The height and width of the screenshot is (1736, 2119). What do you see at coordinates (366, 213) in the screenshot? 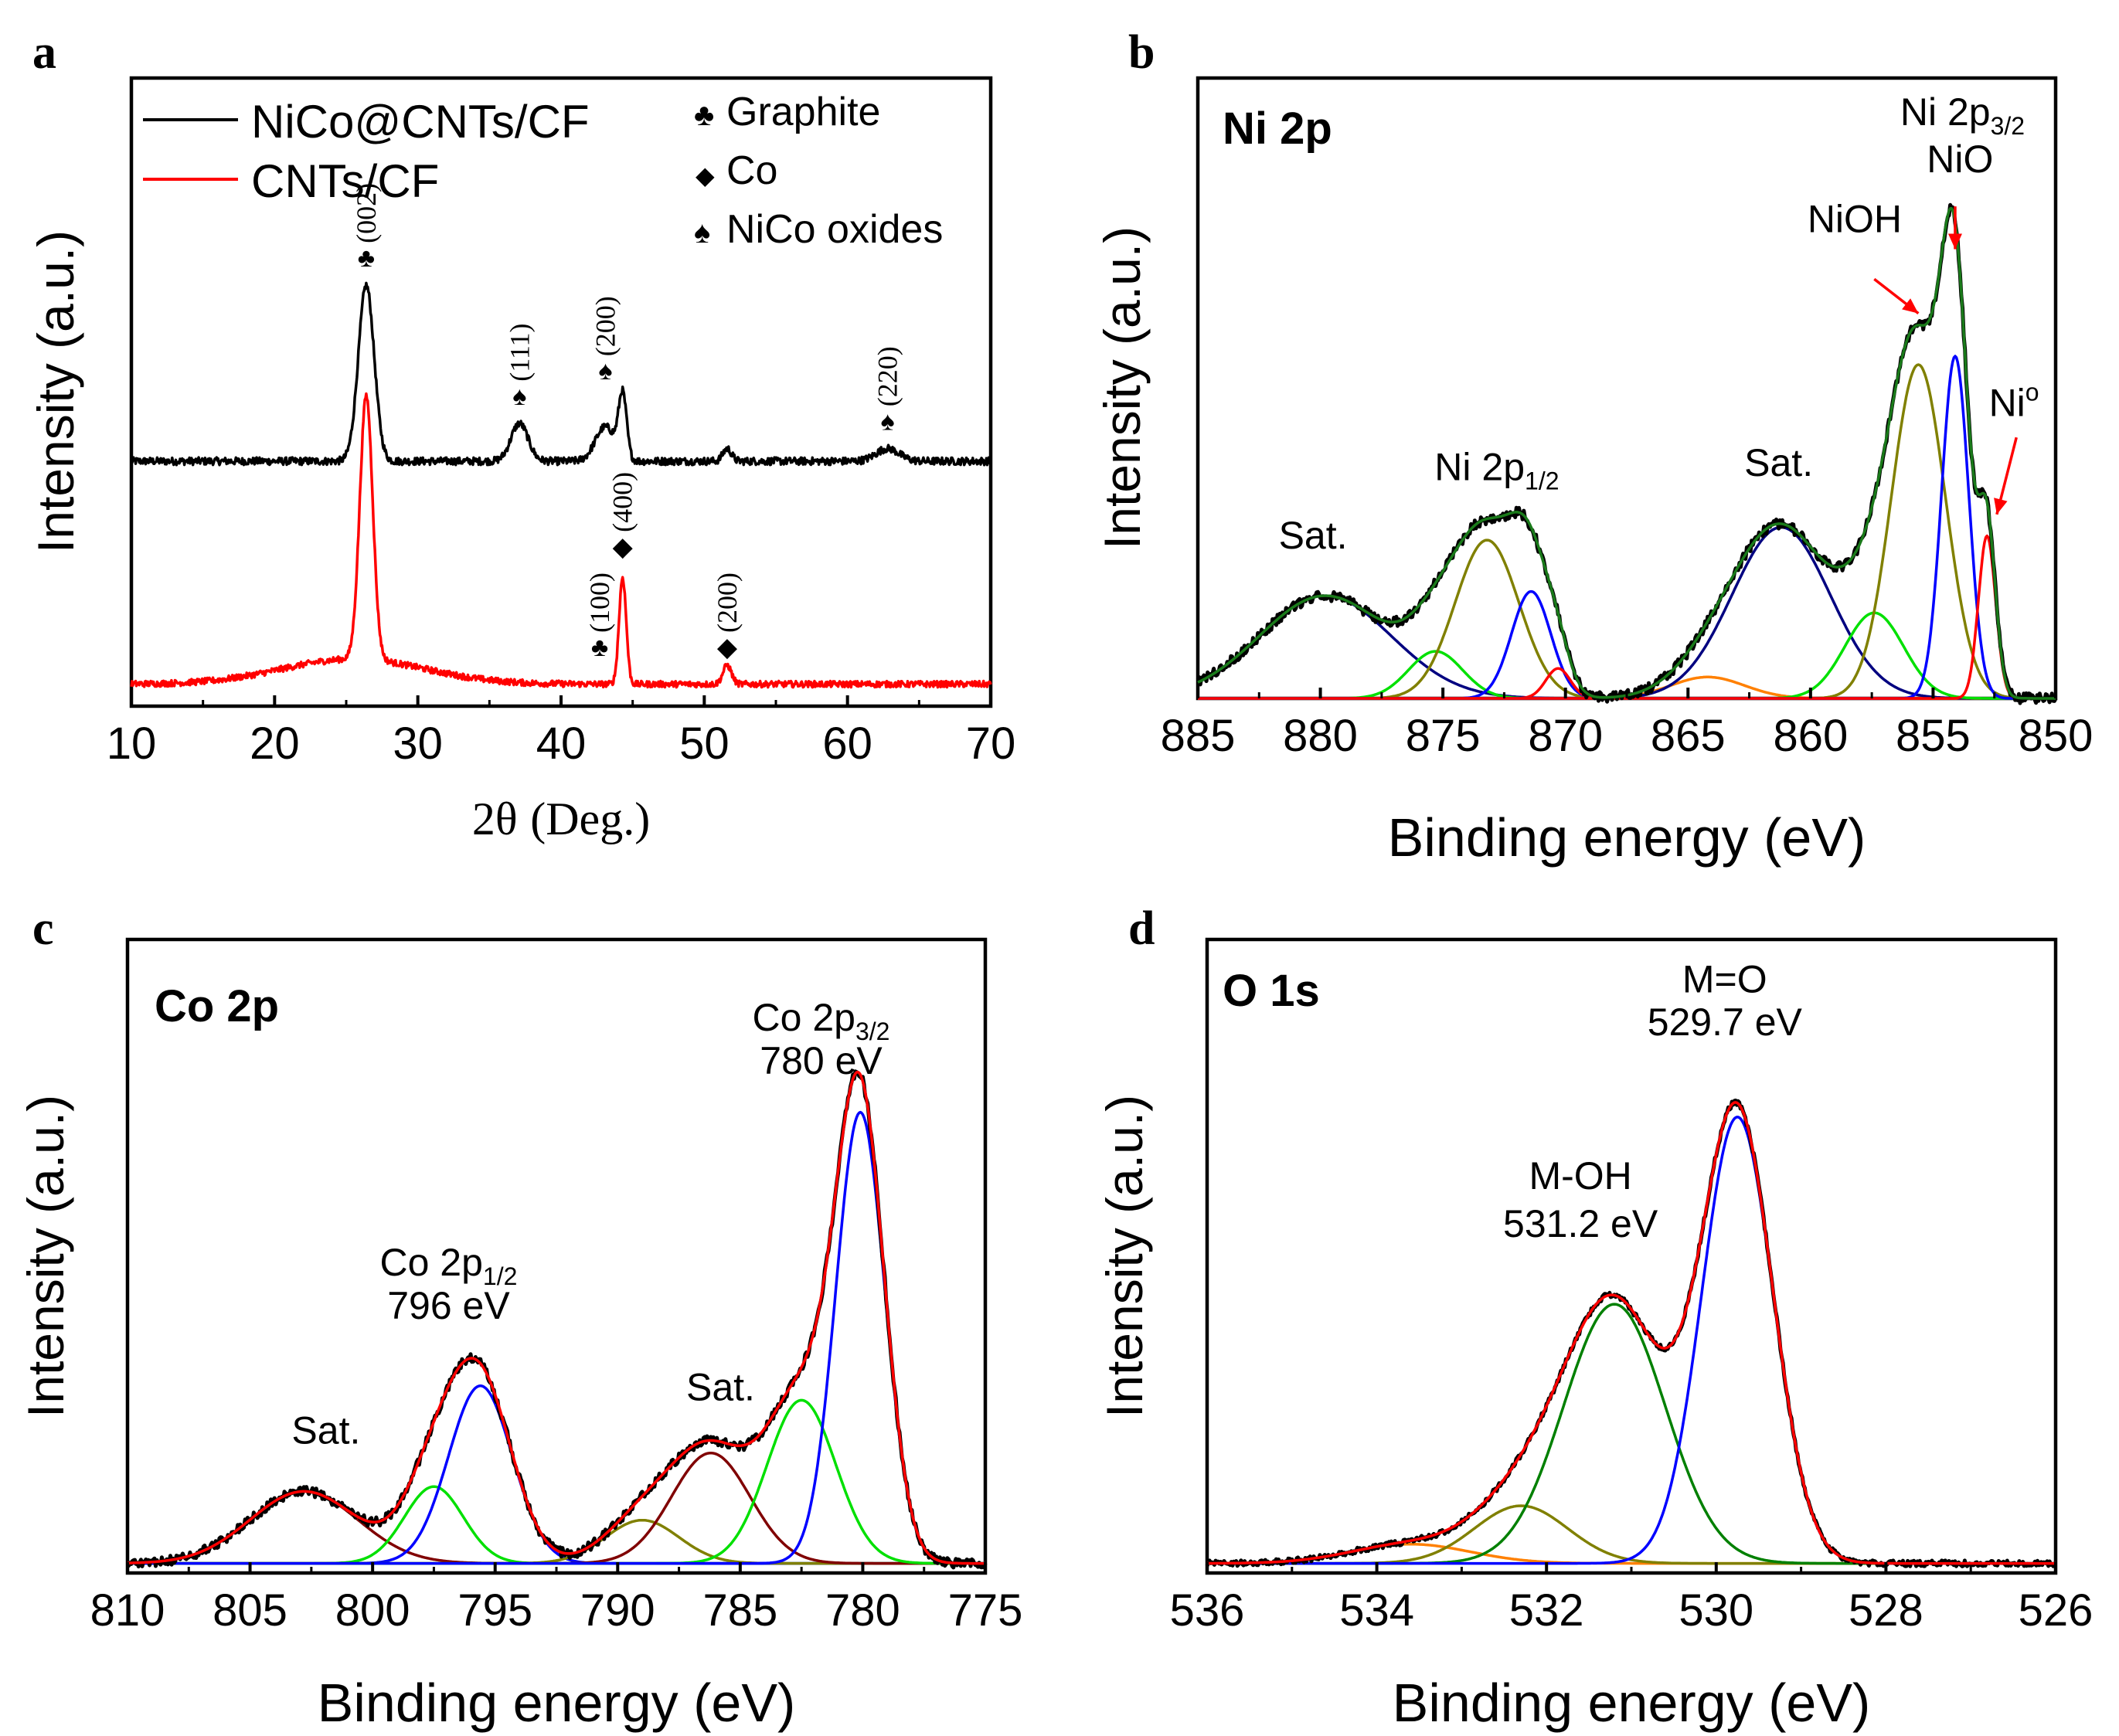
I see `peak-label: (002)` at bounding box center [366, 213].